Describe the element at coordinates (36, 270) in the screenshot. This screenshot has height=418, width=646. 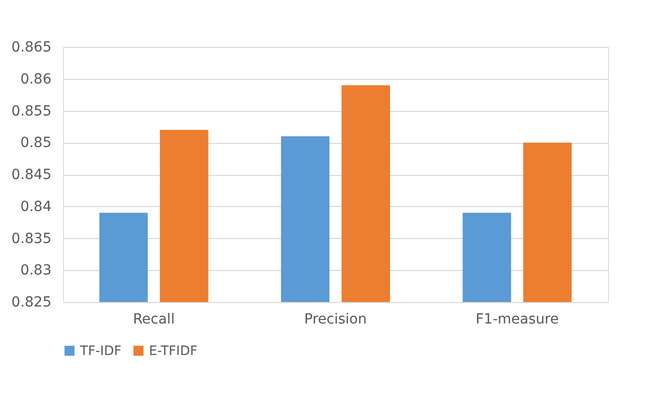
I see `y-tick-label: 0.83` at that location.